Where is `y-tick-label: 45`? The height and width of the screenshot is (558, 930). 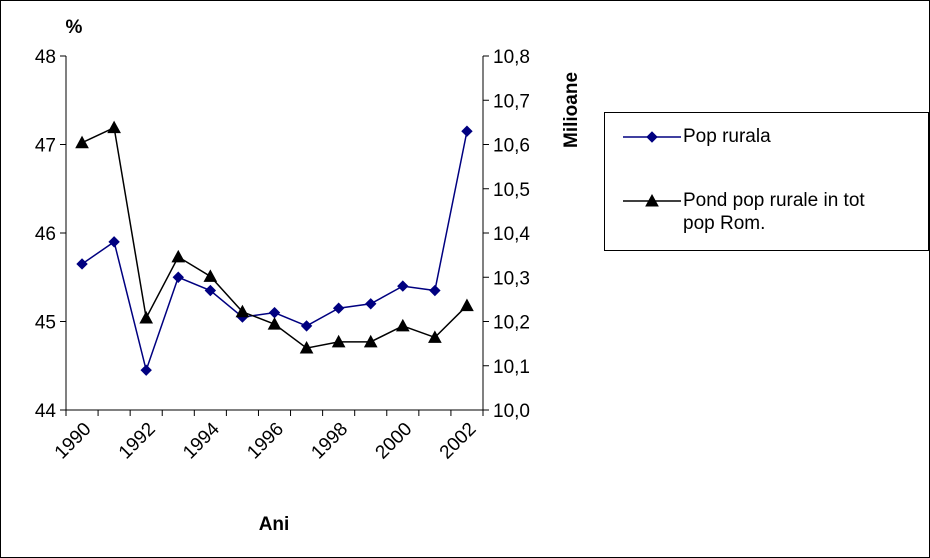 y-tick-label: 45 is located at coordinates (45, 323).